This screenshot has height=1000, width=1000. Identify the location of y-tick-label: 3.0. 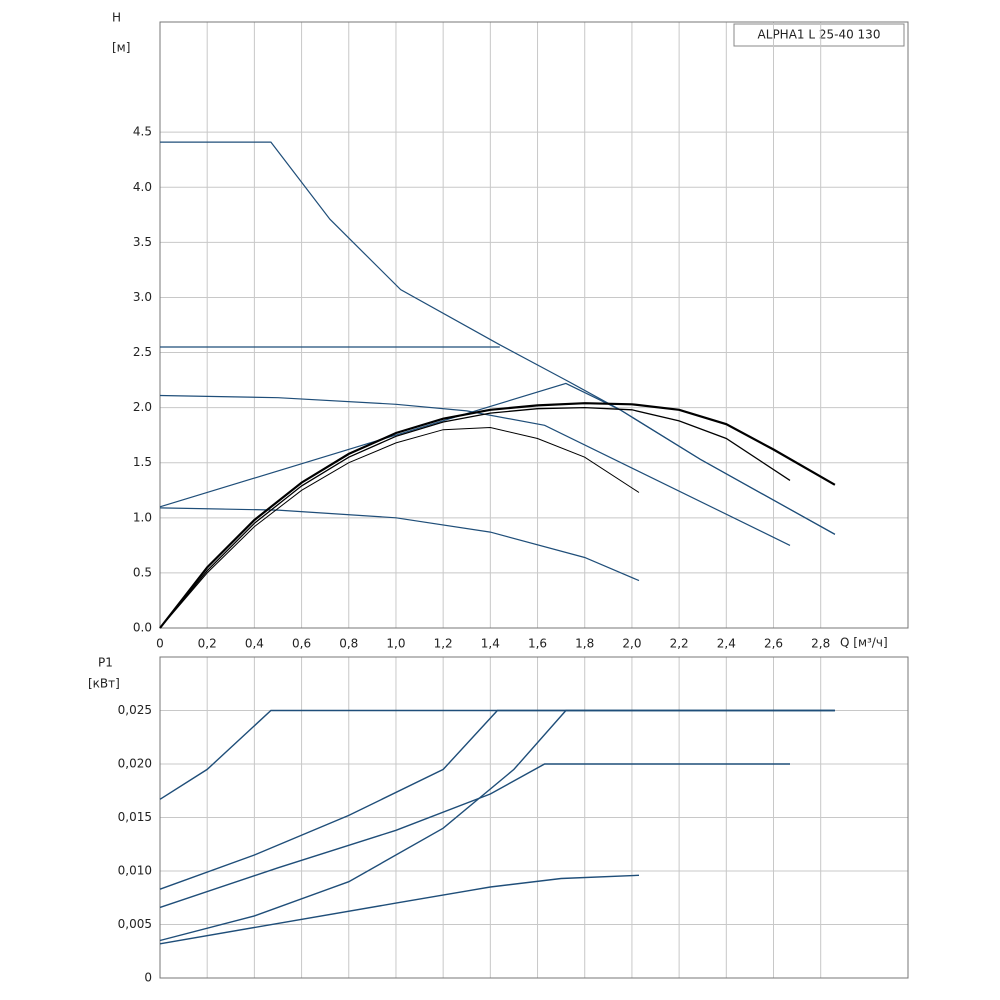
(142, 297).